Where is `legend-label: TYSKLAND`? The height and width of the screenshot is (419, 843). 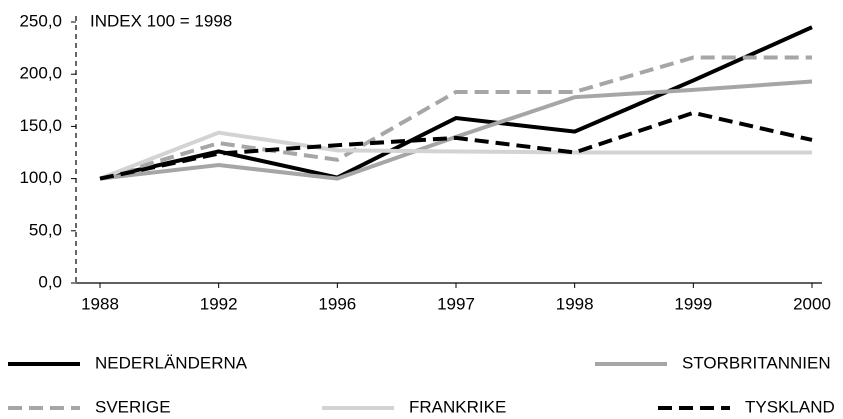 legend-label: TYSKLAND is located at coordinates (790, 406).